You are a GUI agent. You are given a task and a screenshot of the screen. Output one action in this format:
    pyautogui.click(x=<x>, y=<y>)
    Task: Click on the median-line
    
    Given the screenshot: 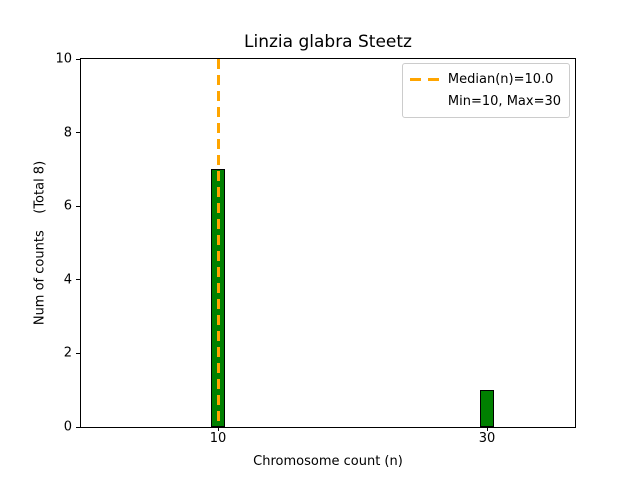 What is the action you would take?
    pyautogui.click(x=218, y=243)
    